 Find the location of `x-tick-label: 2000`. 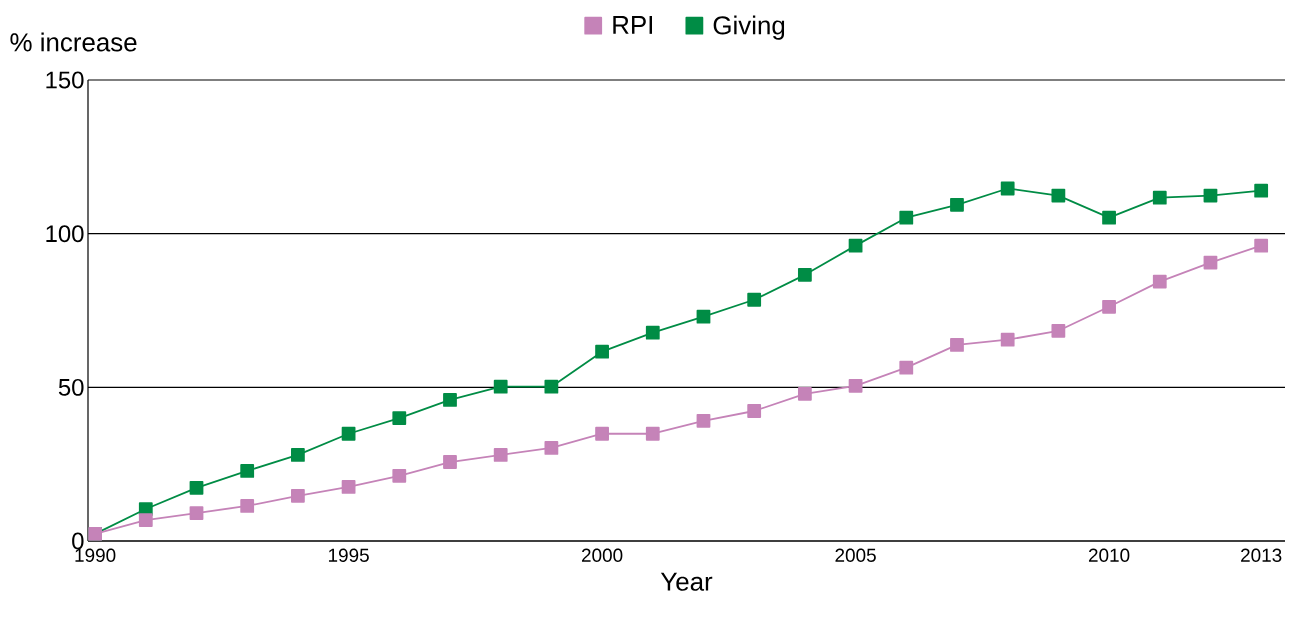

x-tick-label: 2000 is located at coordinates (602, 555).